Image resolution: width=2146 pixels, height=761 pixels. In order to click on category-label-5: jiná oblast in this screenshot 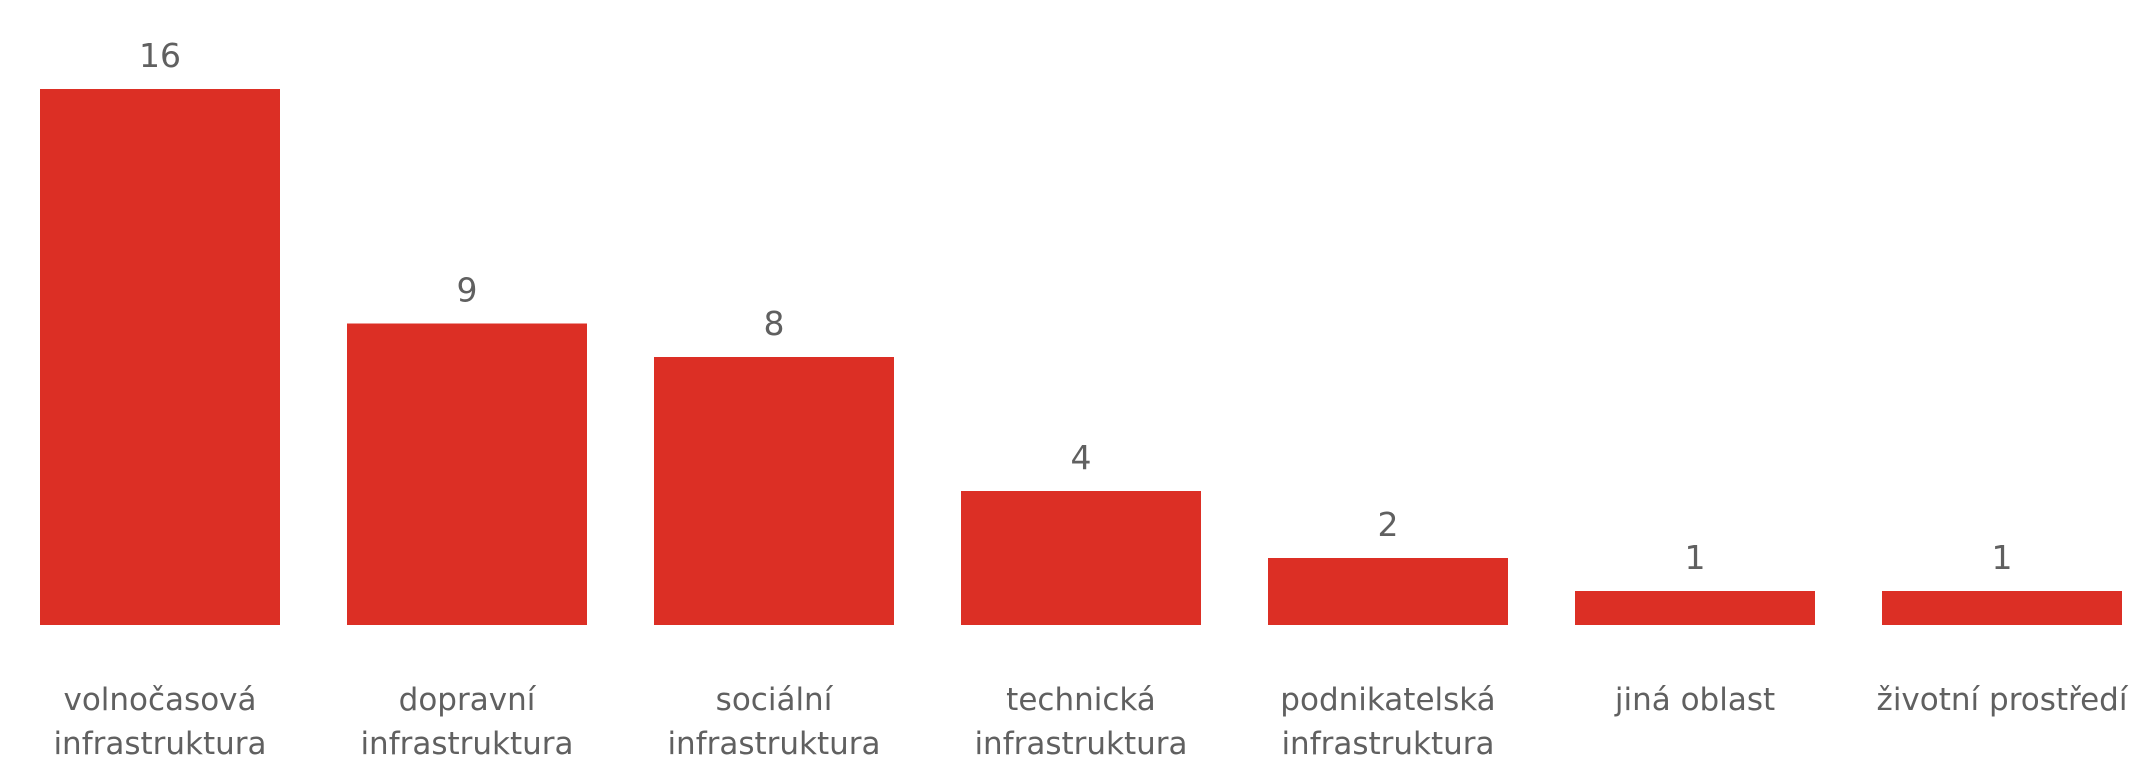, I will do `click(1694, 700)`.